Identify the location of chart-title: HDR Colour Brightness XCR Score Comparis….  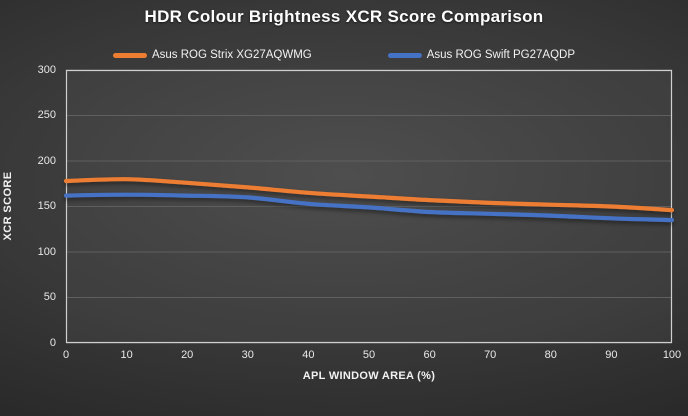
(344, 16).